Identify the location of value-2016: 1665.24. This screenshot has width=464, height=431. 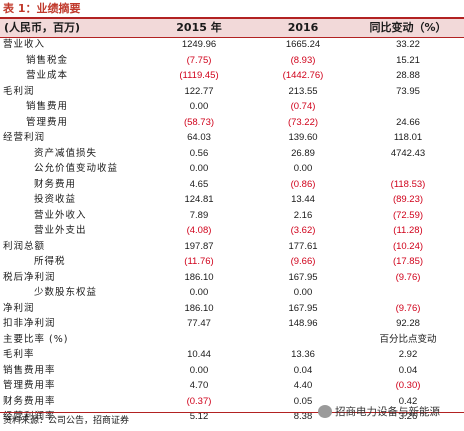
(303, 44).